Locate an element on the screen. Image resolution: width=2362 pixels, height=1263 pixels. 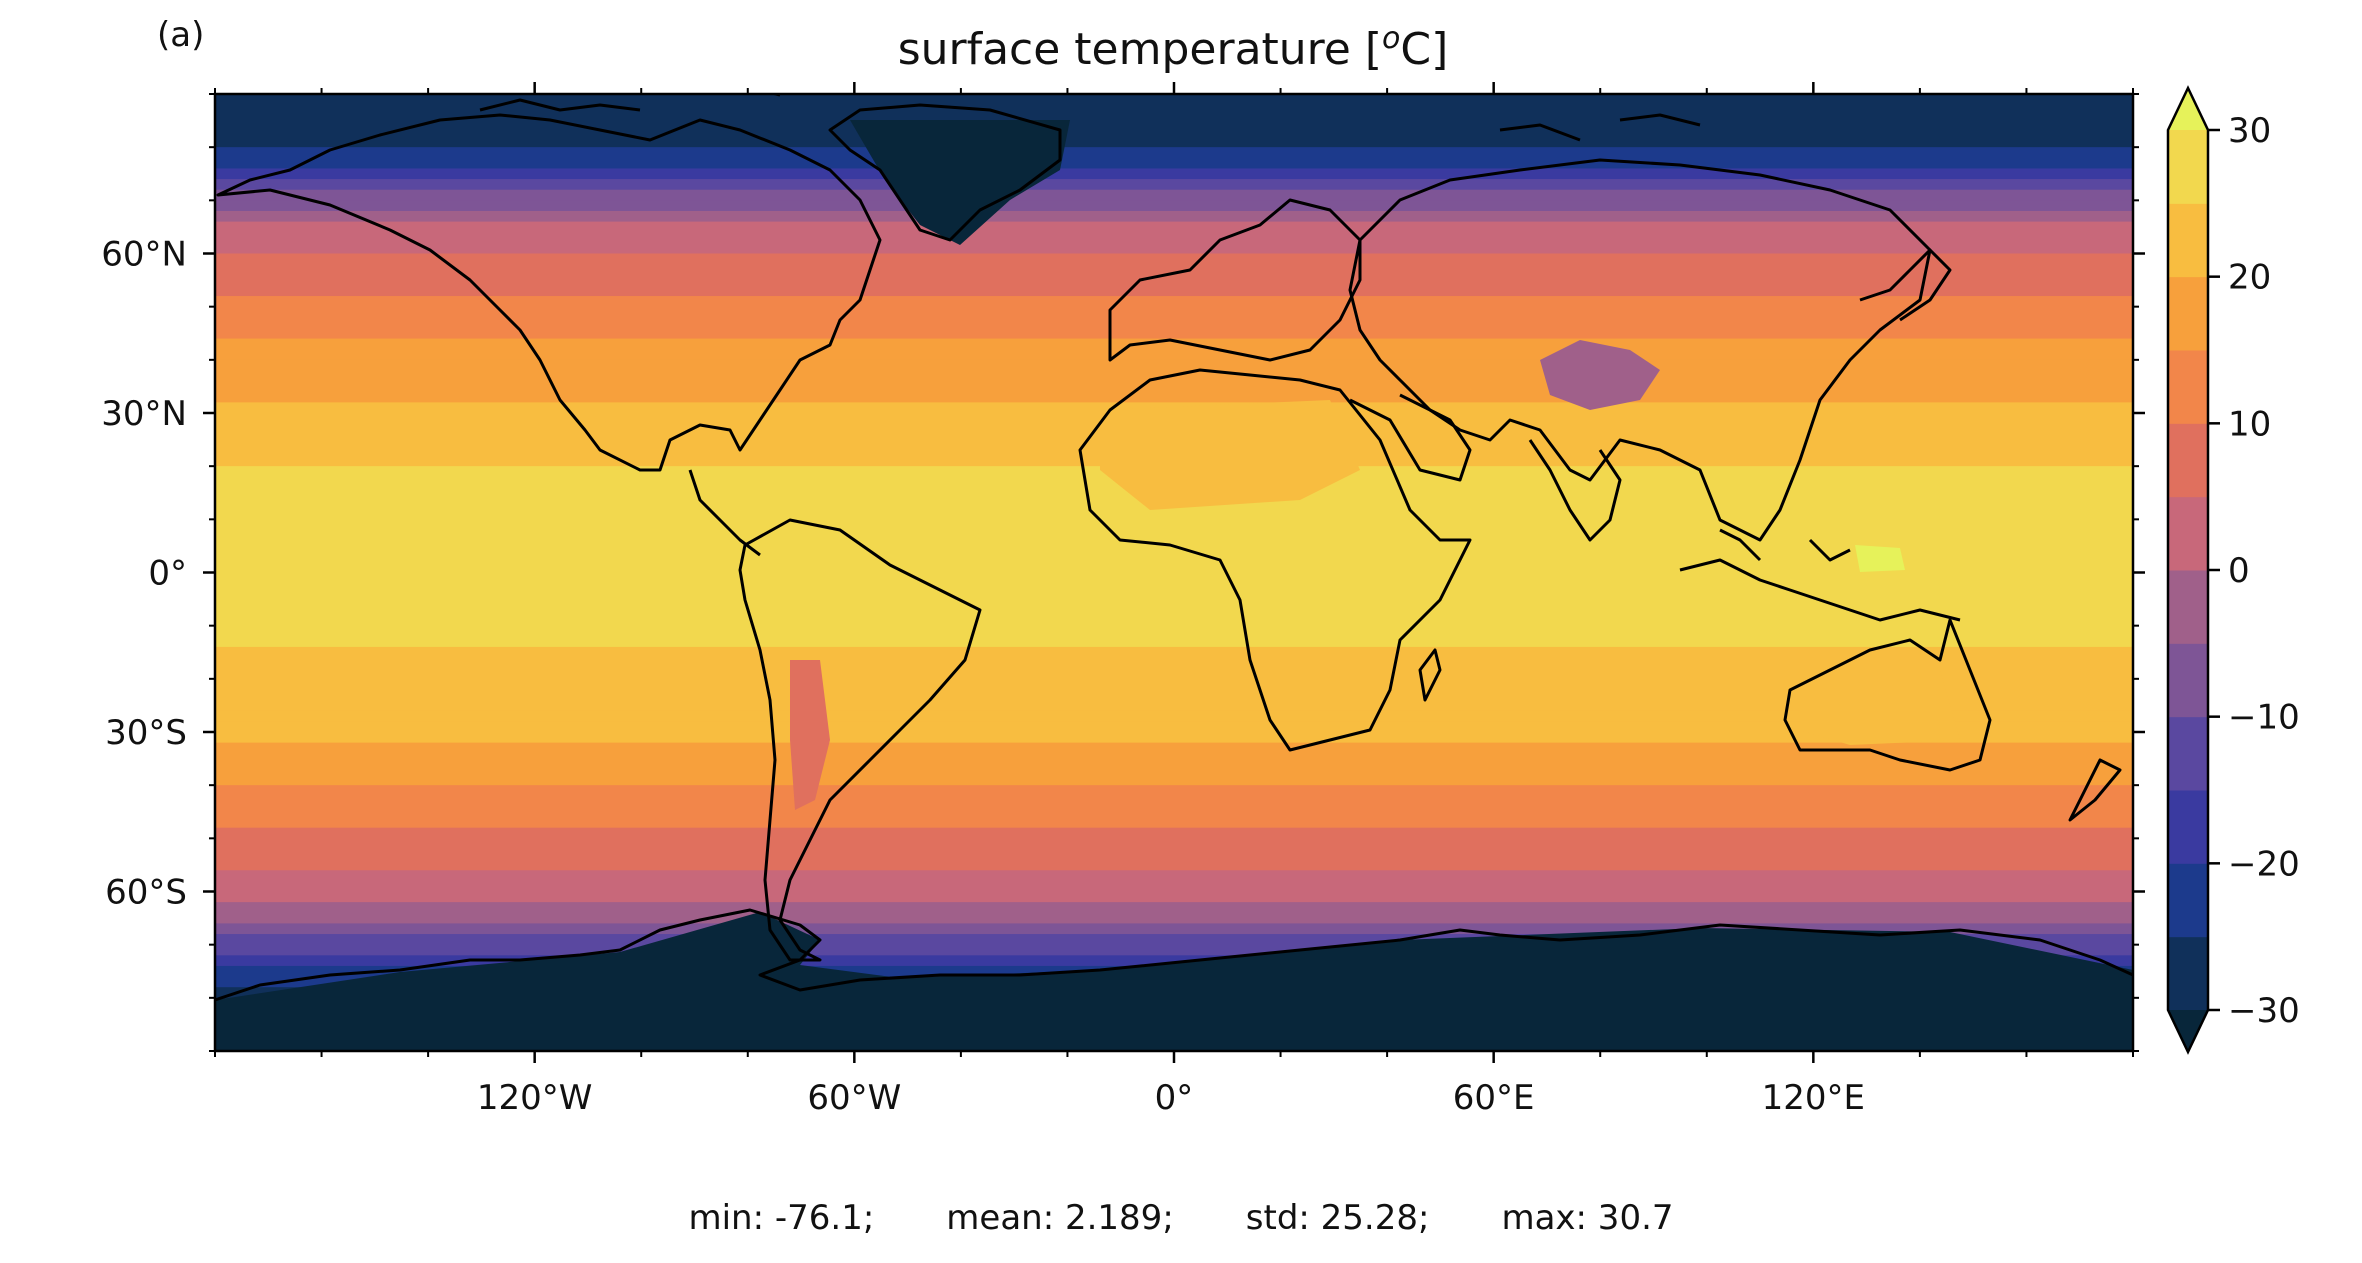
y-tick-label: 60°N is located at coordinates (144, 255).